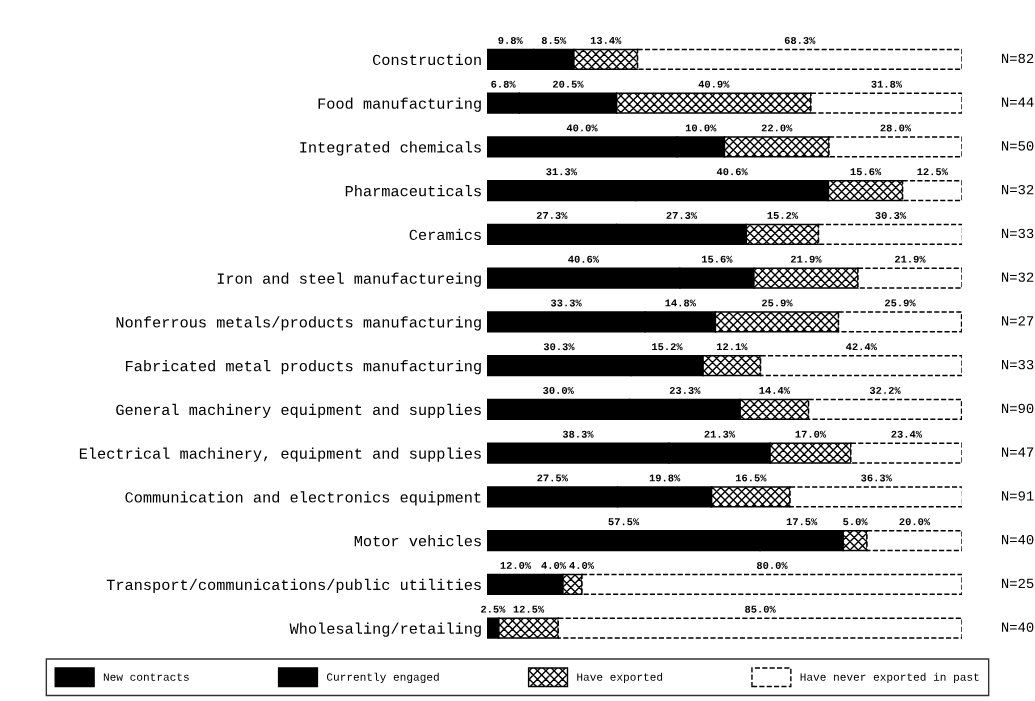 The height and width of the screenshot is (701, 1035). I want to click on data-label: 10.0%, so click(701, 128).